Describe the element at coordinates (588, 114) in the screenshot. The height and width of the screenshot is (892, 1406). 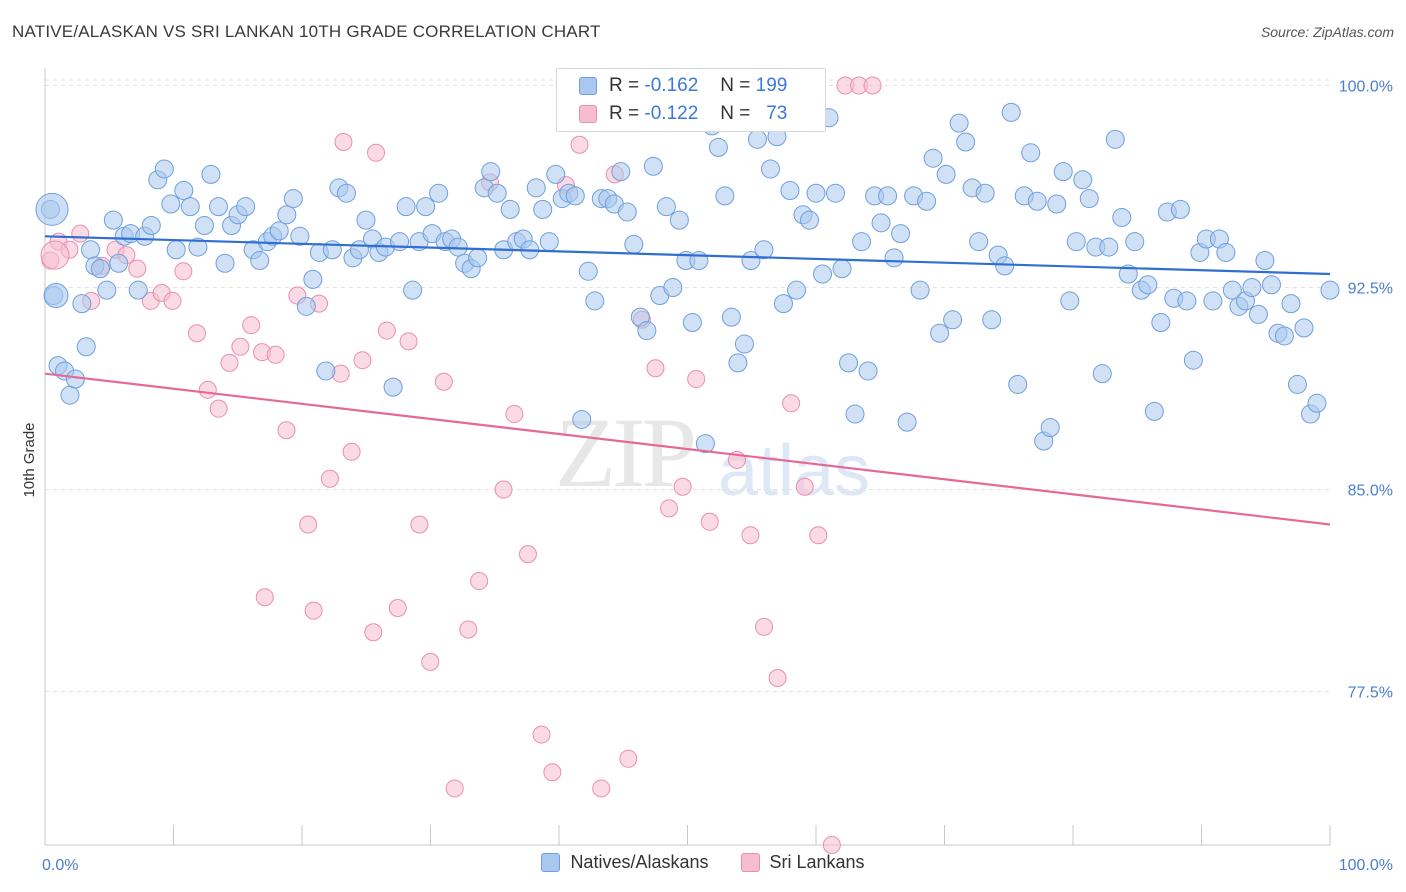
I see `legend-swatch-srilankans` at that location.